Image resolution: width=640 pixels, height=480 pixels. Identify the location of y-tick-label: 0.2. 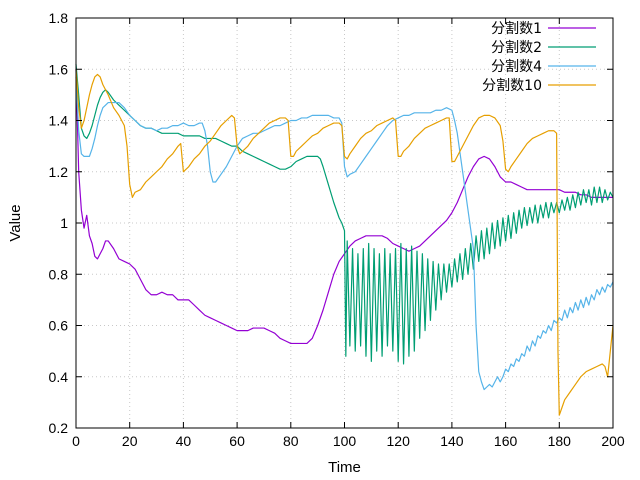
(59, 428).